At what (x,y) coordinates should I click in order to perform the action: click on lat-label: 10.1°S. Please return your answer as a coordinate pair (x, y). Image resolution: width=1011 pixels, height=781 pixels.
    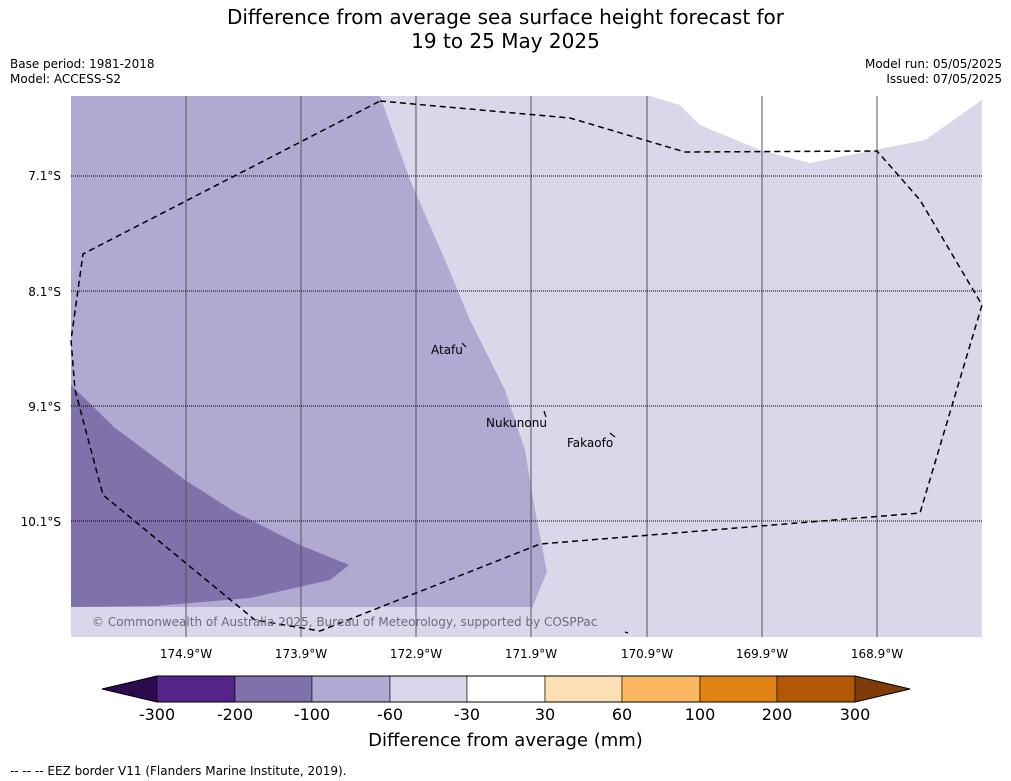
    Looking at the image, I should click on (40, 522).